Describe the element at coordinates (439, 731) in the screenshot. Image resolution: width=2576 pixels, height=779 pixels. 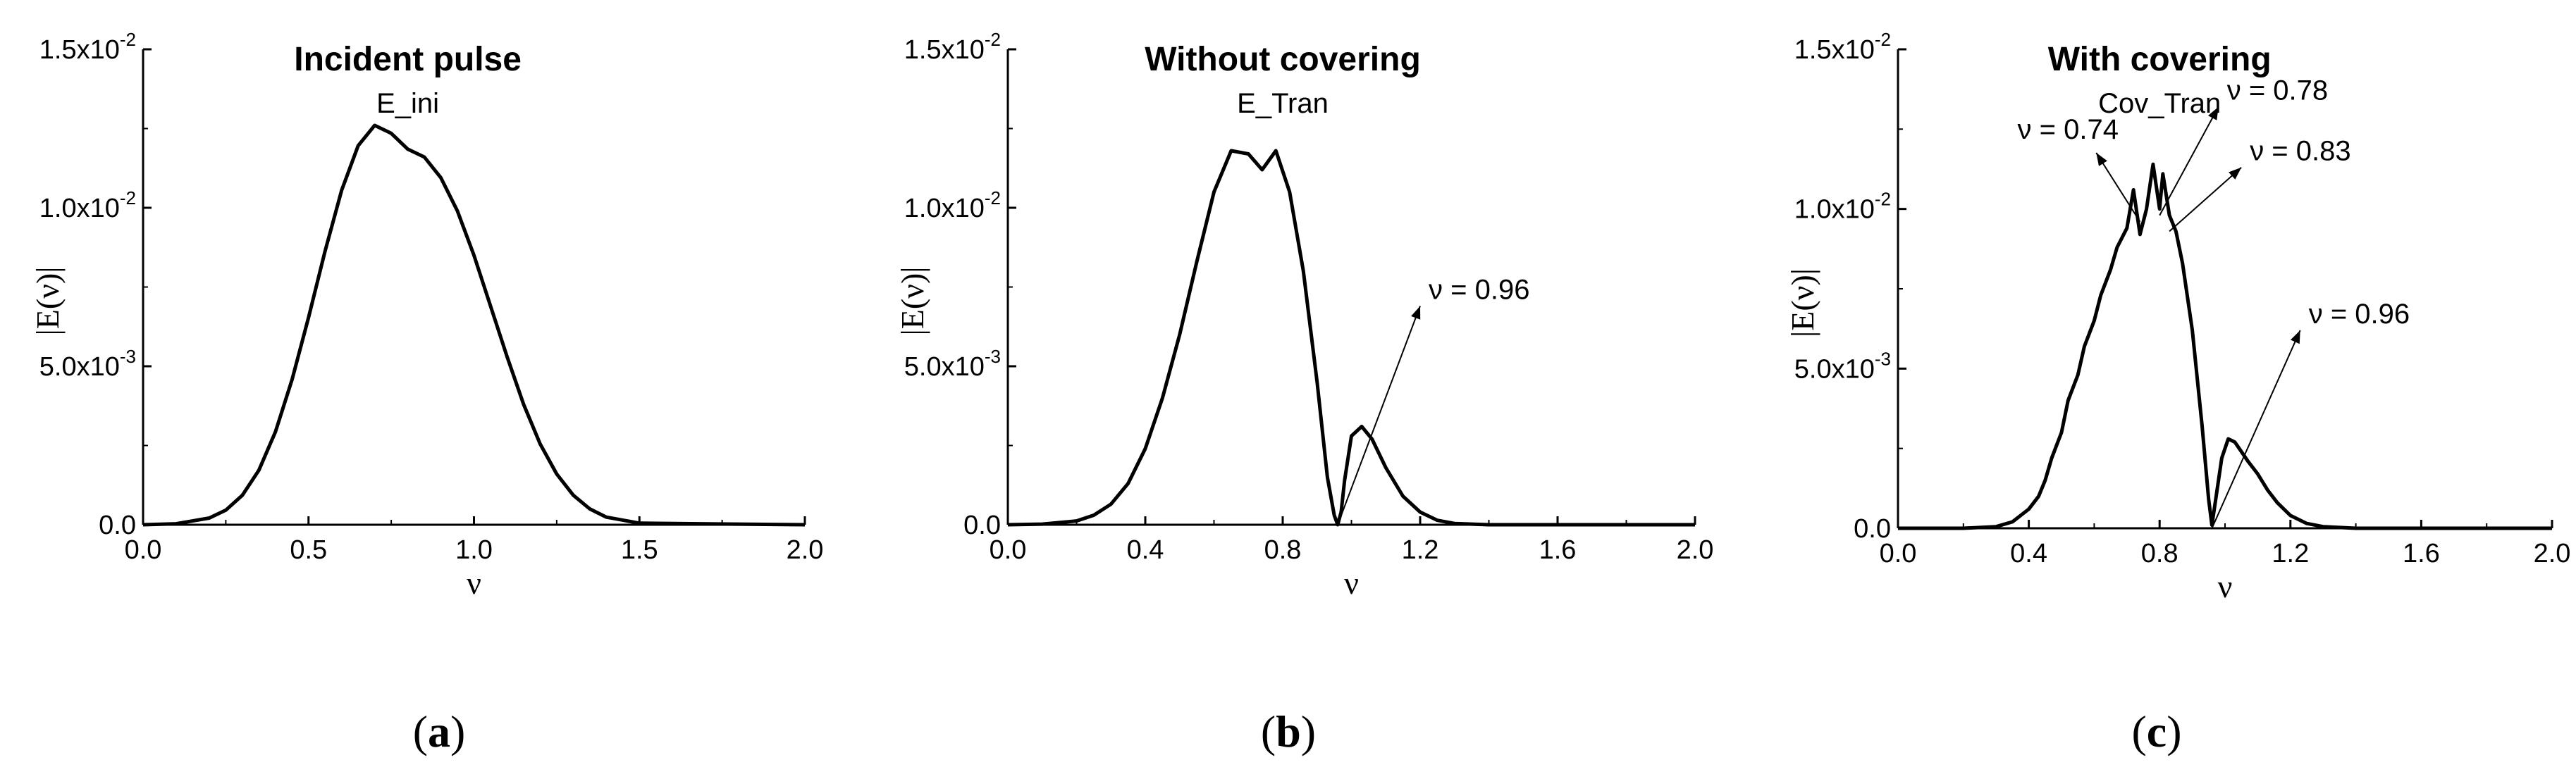
I see `caption-a: (a)` at that location.